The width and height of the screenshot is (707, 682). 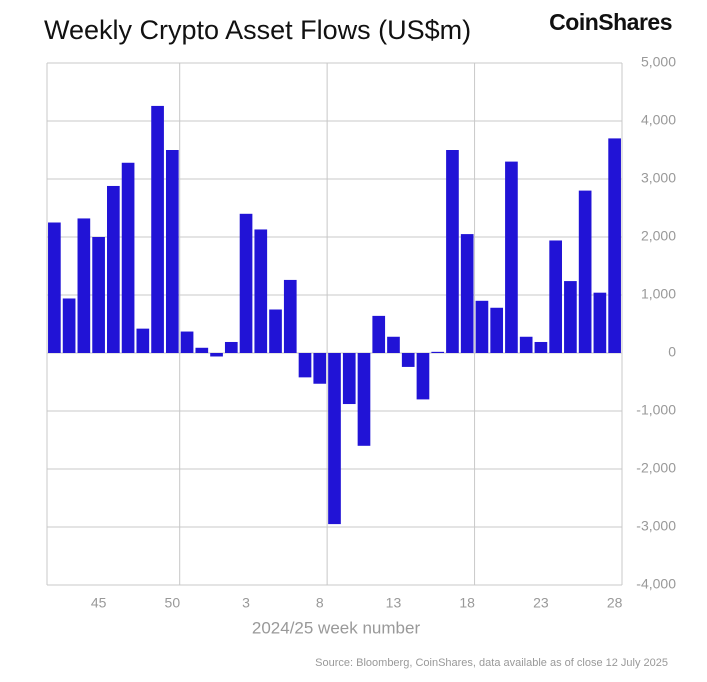 What do you see at coordinates (656, 526) in the screenshot?
I see `y-tick-label: -3,000` at bounding box center [656, 526].